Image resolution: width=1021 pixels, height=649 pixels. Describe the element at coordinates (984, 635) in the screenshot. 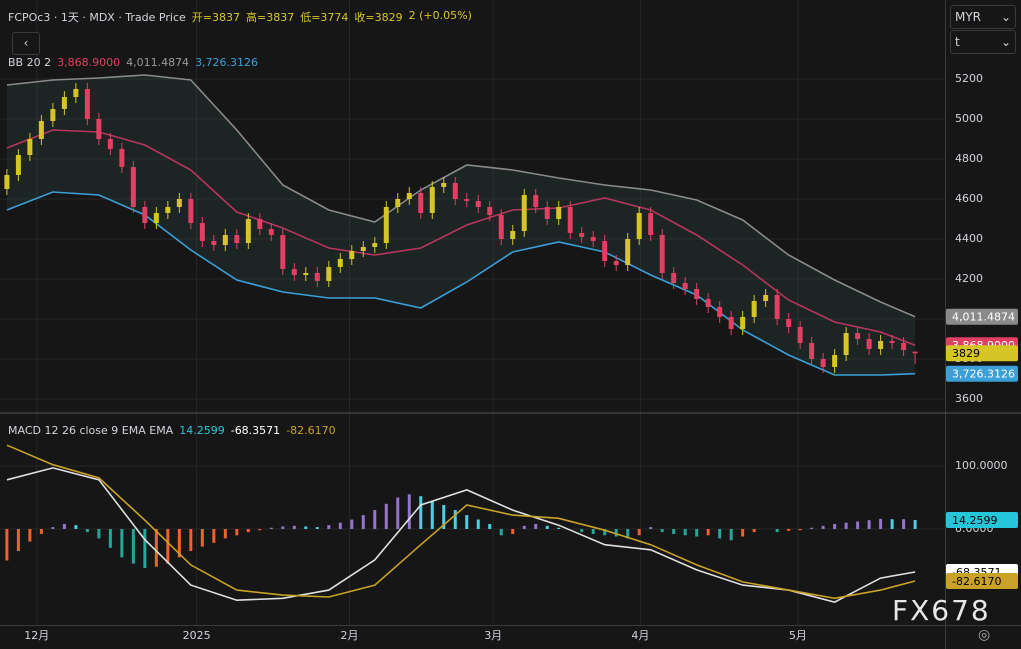

I see `settings-icon: ◎` at that location.